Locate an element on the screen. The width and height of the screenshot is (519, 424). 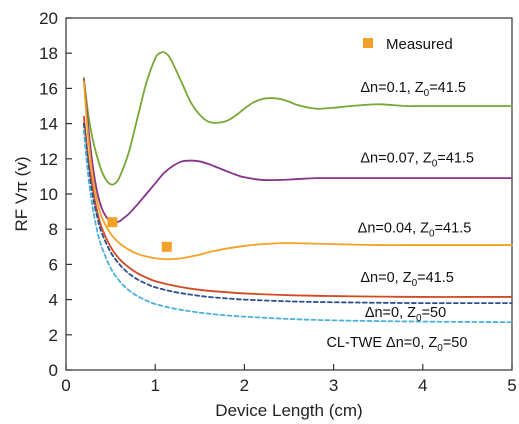
series-annotation: Δn=0.1, Z0=41.5 is located at coordinates (413, 89).